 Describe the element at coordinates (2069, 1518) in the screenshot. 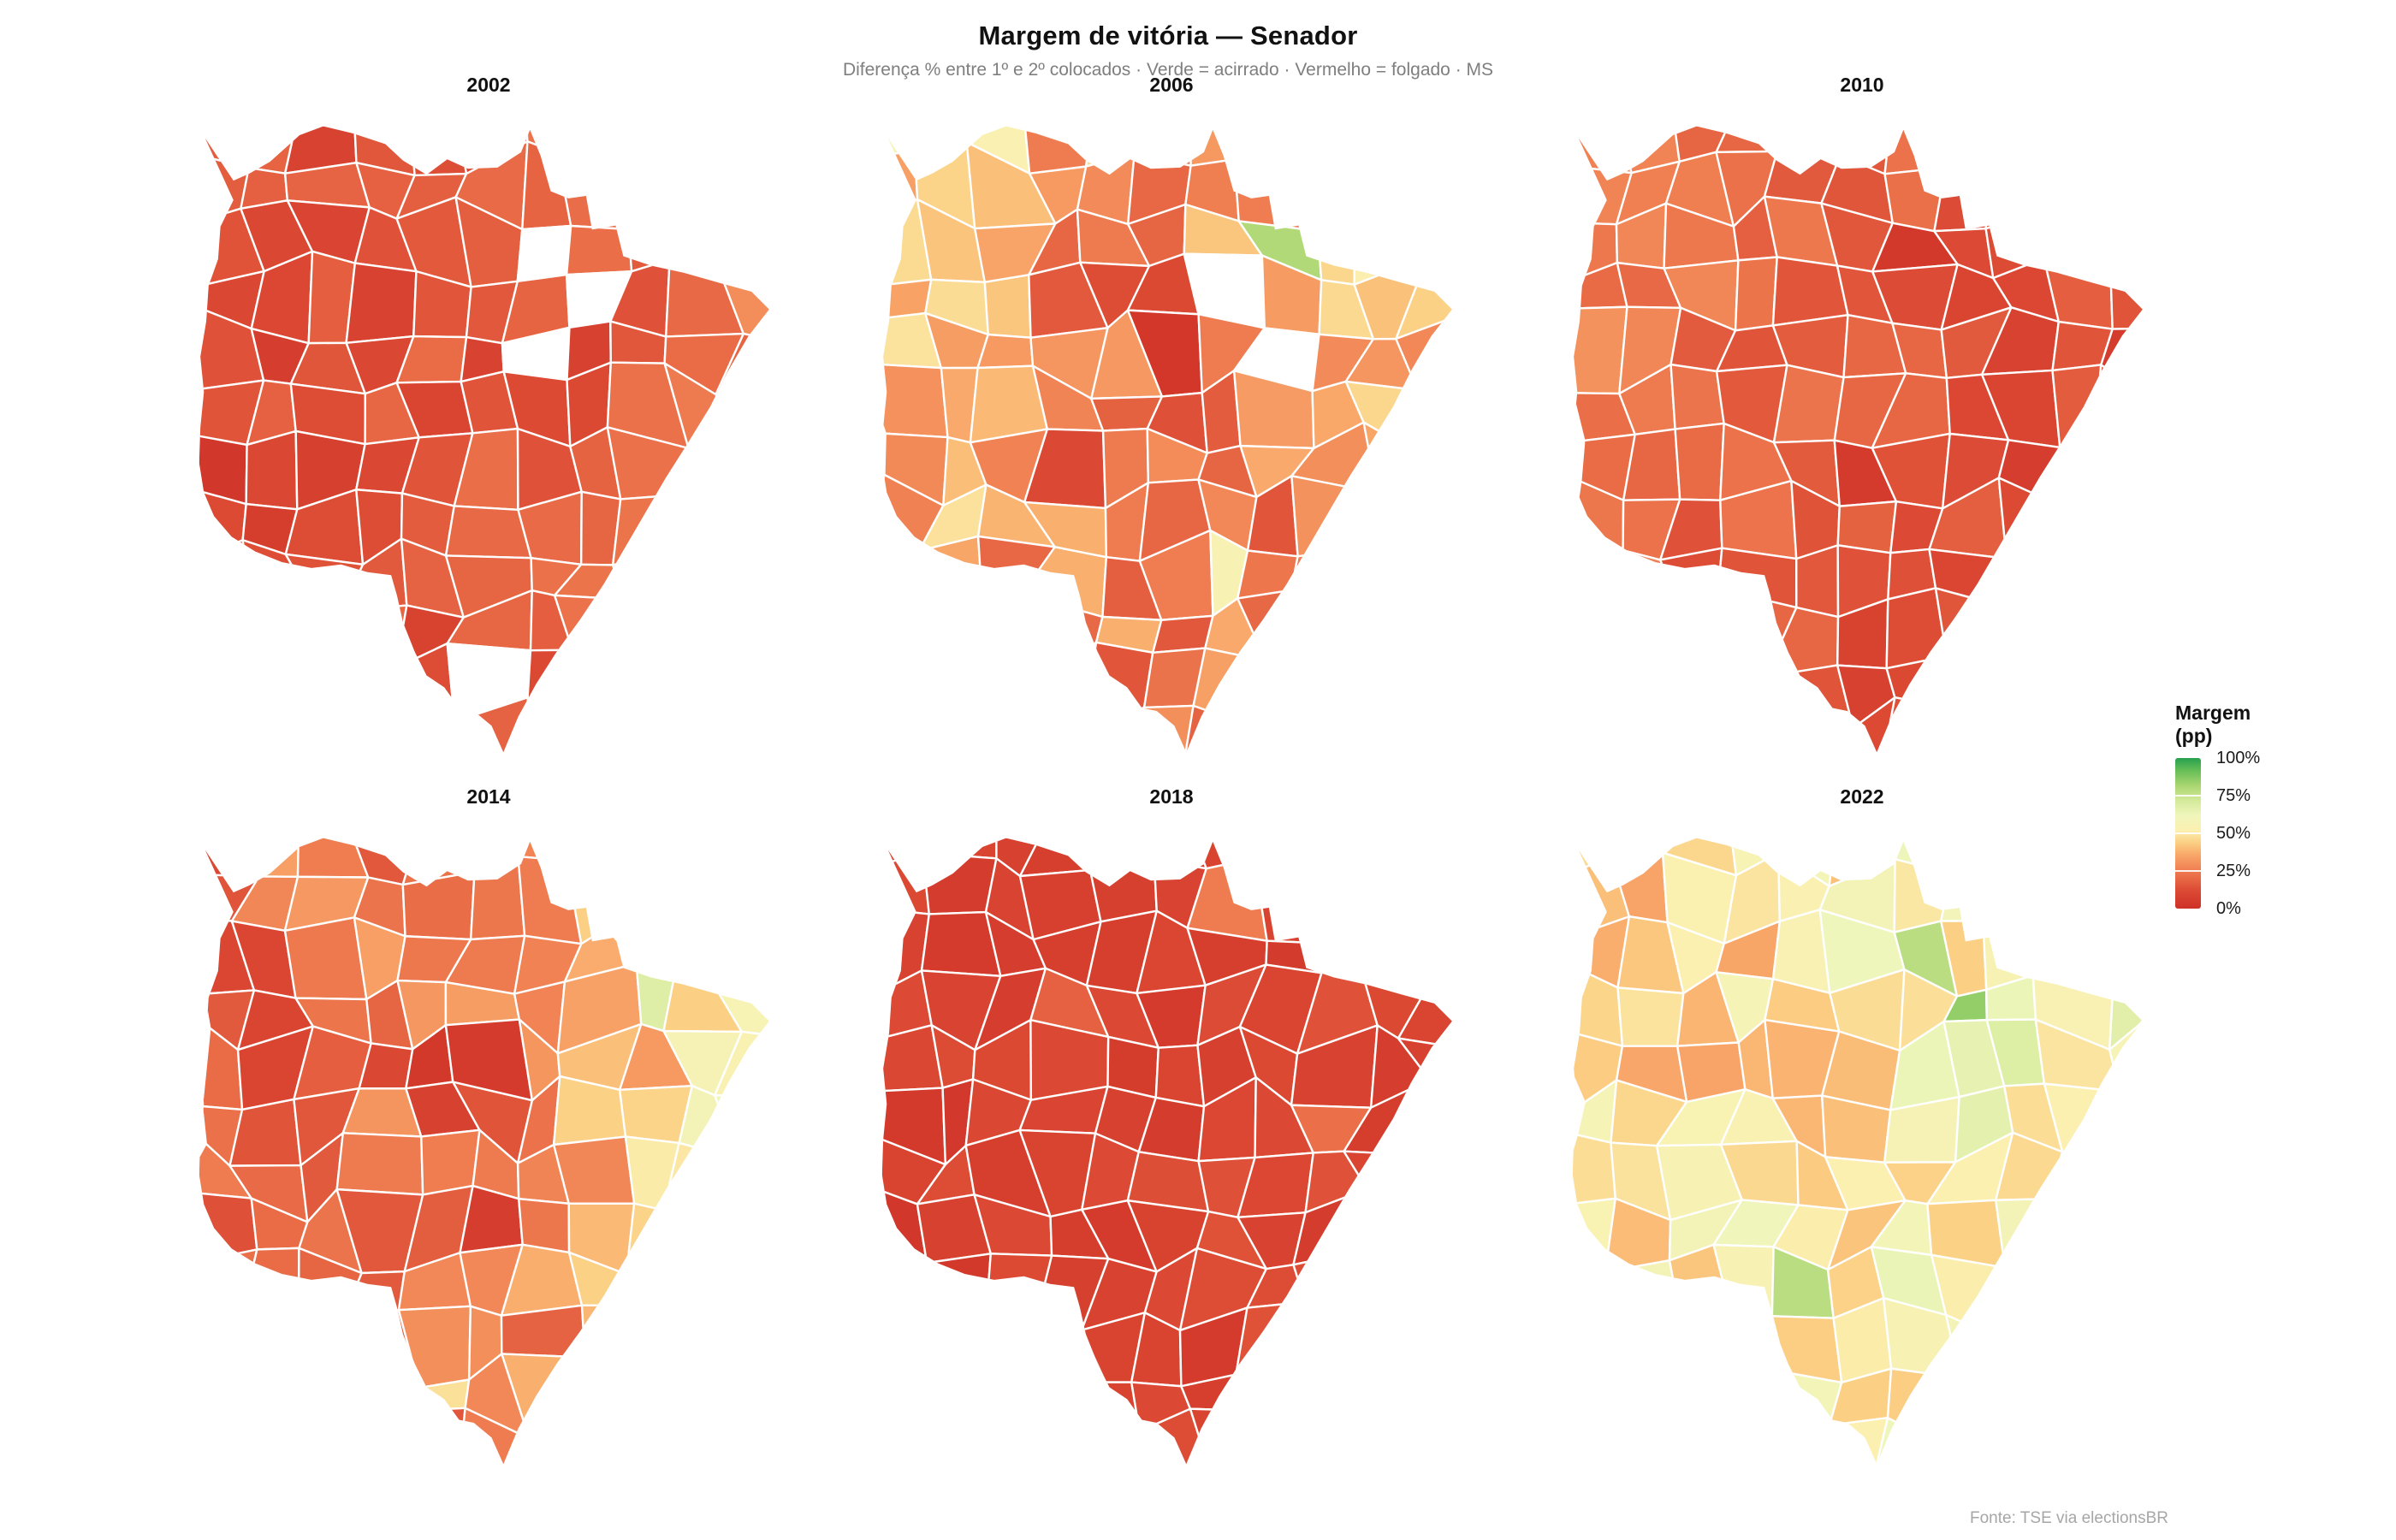

I see `source-credit: Fonte: TSE via electionsBR` at that location.